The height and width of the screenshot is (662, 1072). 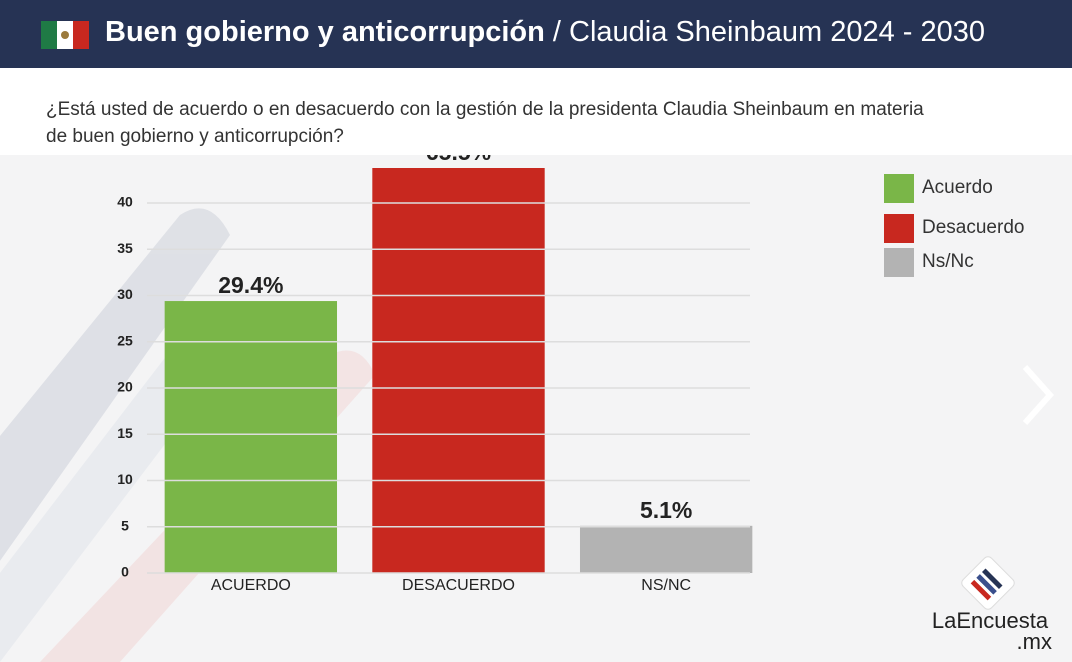 I want to click on y-tick-label: 30, so click(x=125, y=294).